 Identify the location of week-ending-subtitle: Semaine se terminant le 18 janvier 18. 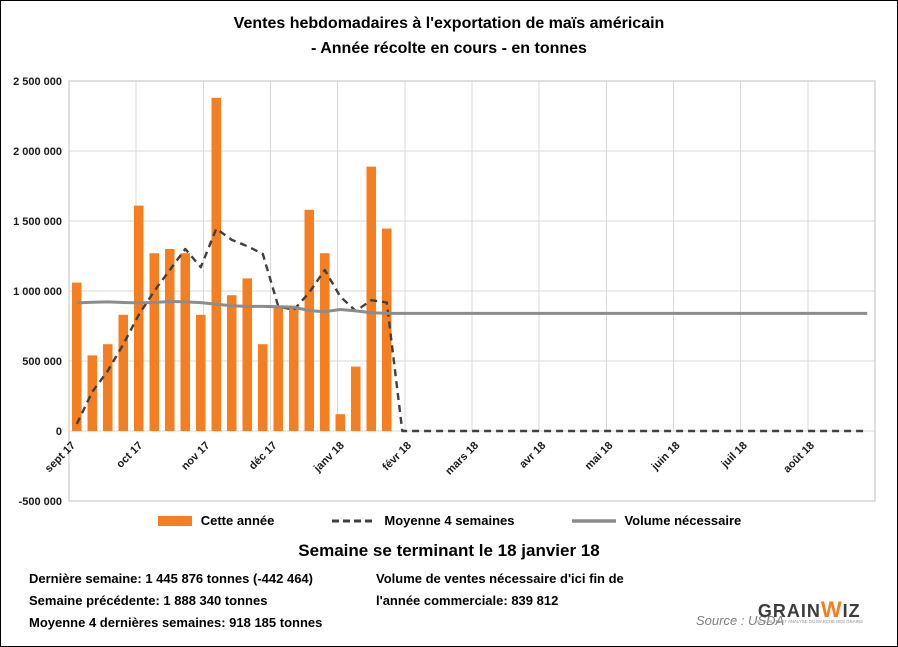
(449, 550).